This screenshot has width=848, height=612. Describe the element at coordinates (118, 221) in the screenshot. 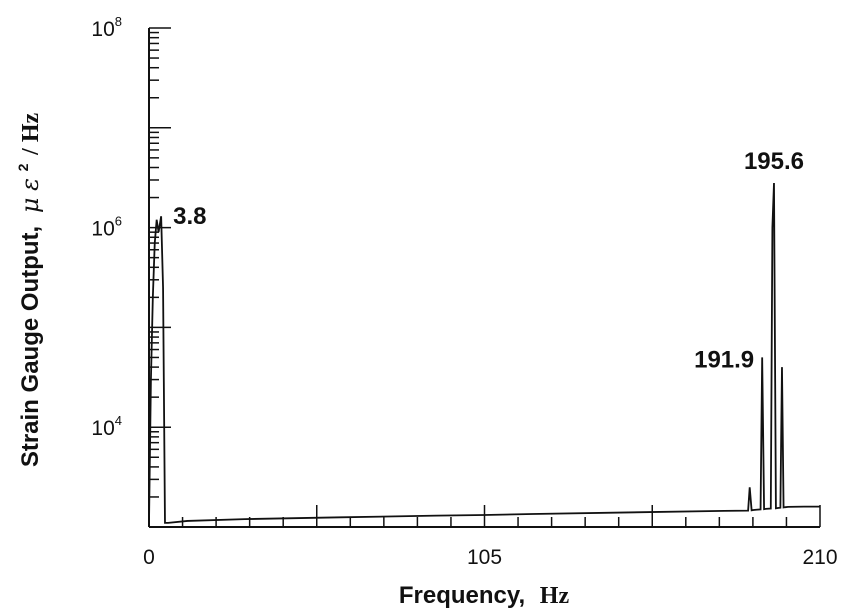

I see `y-tick-label-exponent: 6` at that location.